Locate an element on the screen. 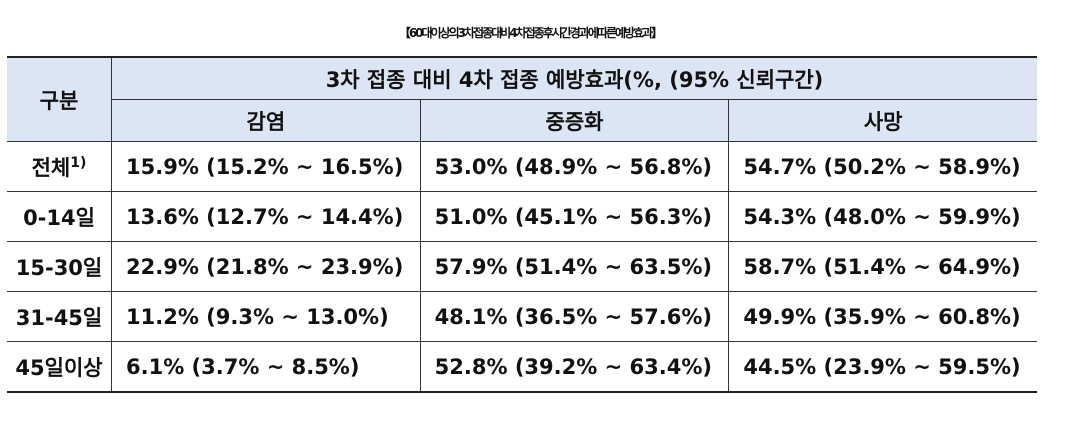  cell: 6.1% (3.7% ~ 8.5%) is located at coordinates (266, 367).